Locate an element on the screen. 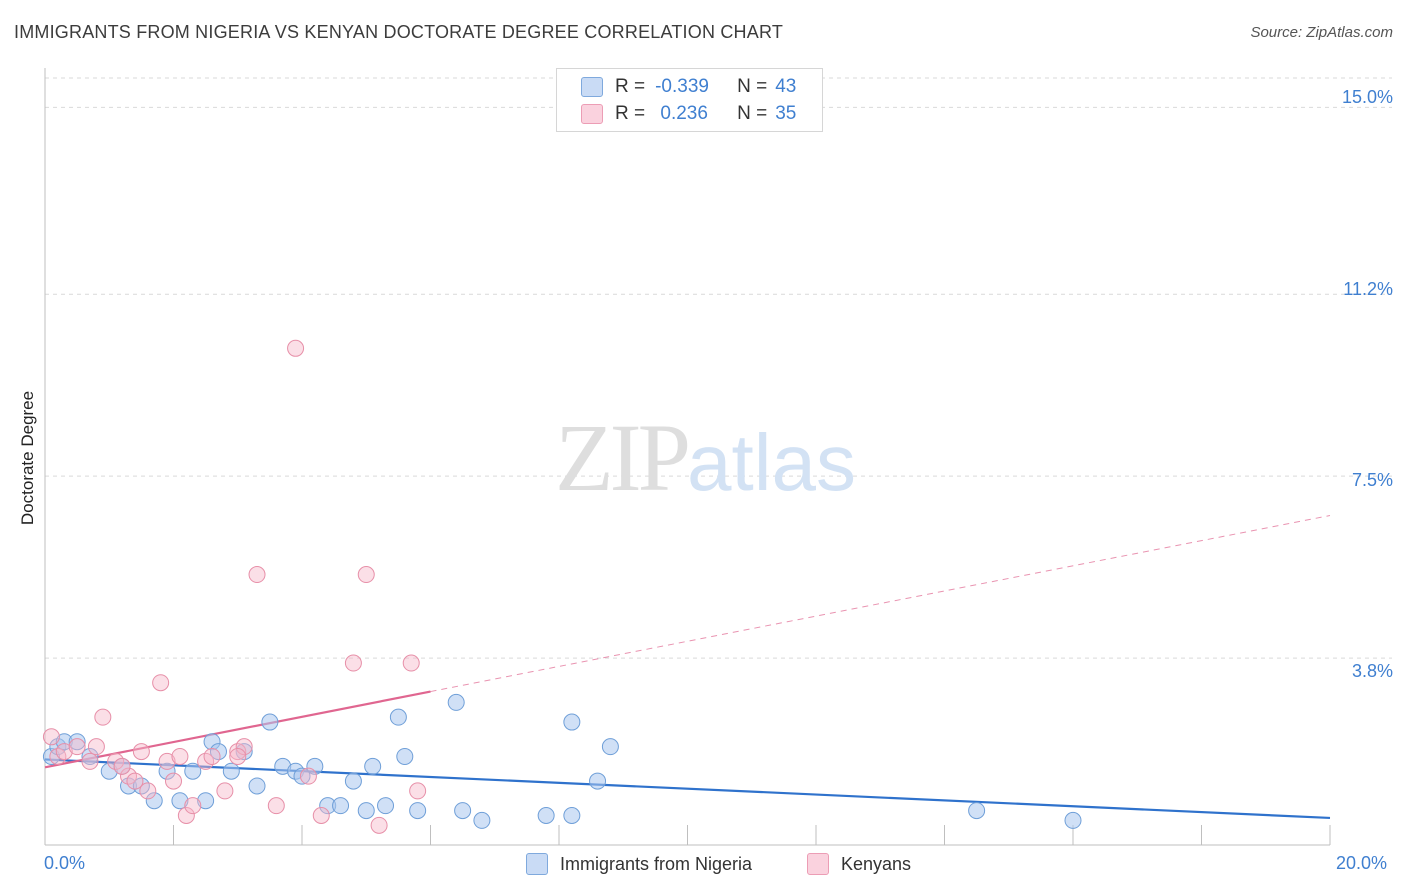  trend-line-kenyans-extension is located at coordinates (880, 604).